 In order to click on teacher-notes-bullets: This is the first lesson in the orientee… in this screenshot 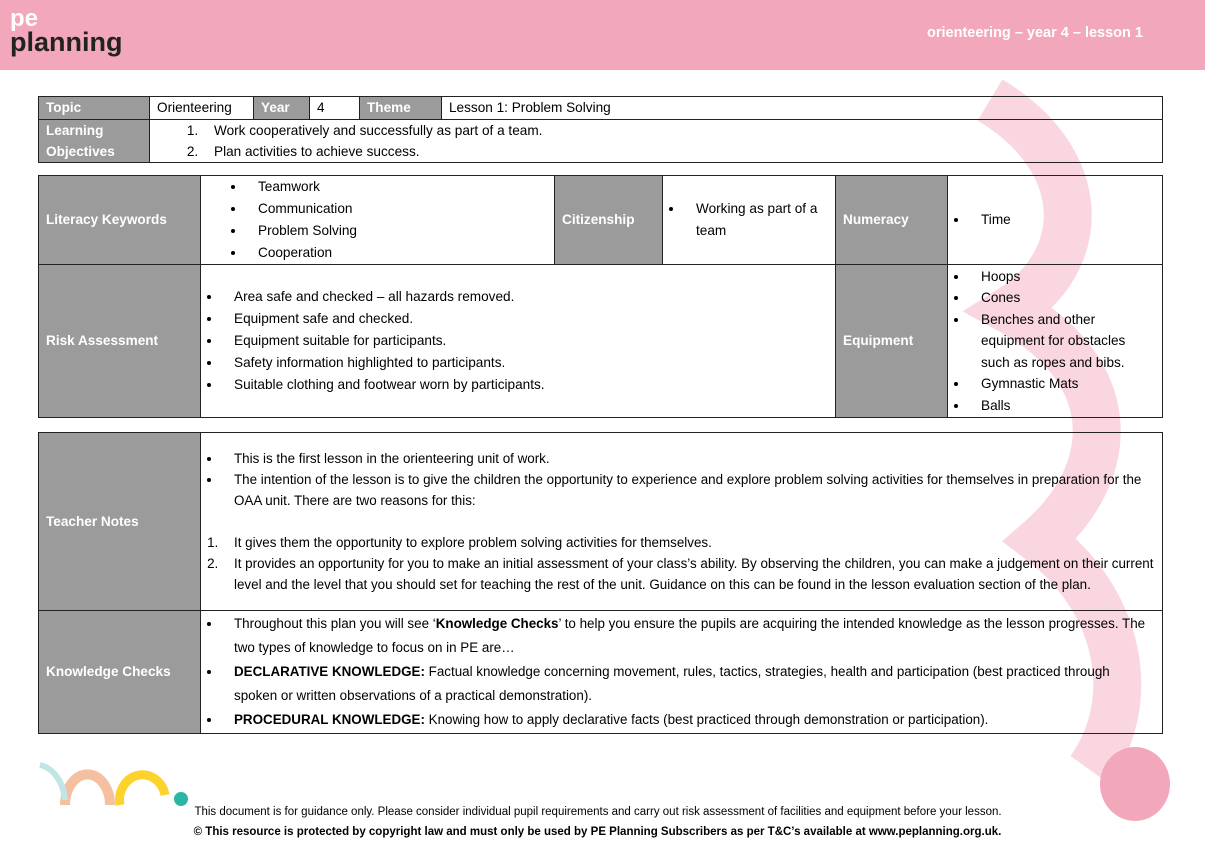, I will do `click(681, 479)`.